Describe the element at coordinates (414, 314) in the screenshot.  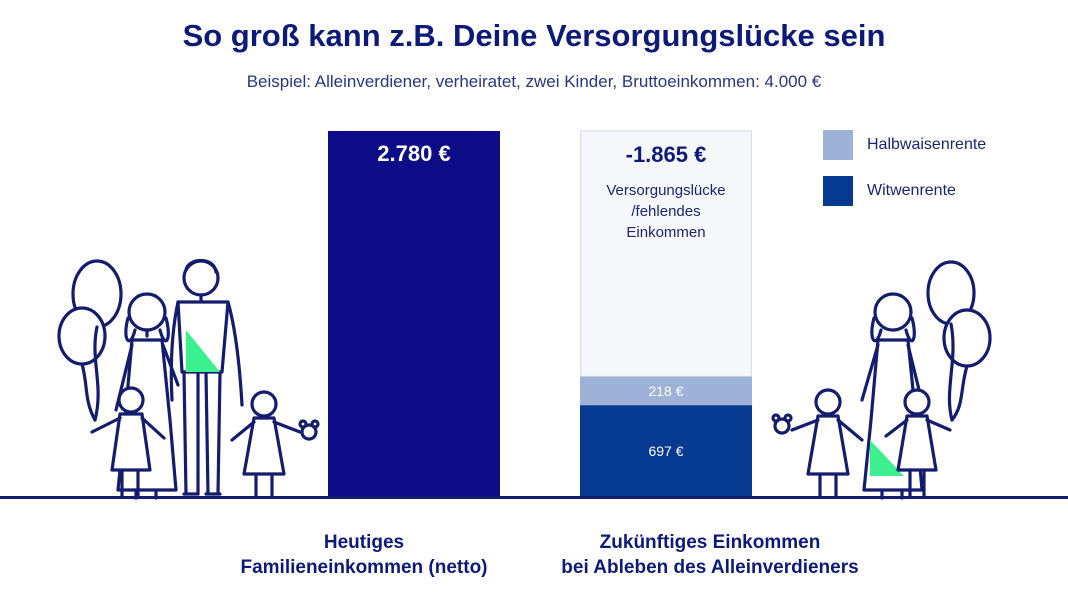
I see `bar-today-income` at that location.